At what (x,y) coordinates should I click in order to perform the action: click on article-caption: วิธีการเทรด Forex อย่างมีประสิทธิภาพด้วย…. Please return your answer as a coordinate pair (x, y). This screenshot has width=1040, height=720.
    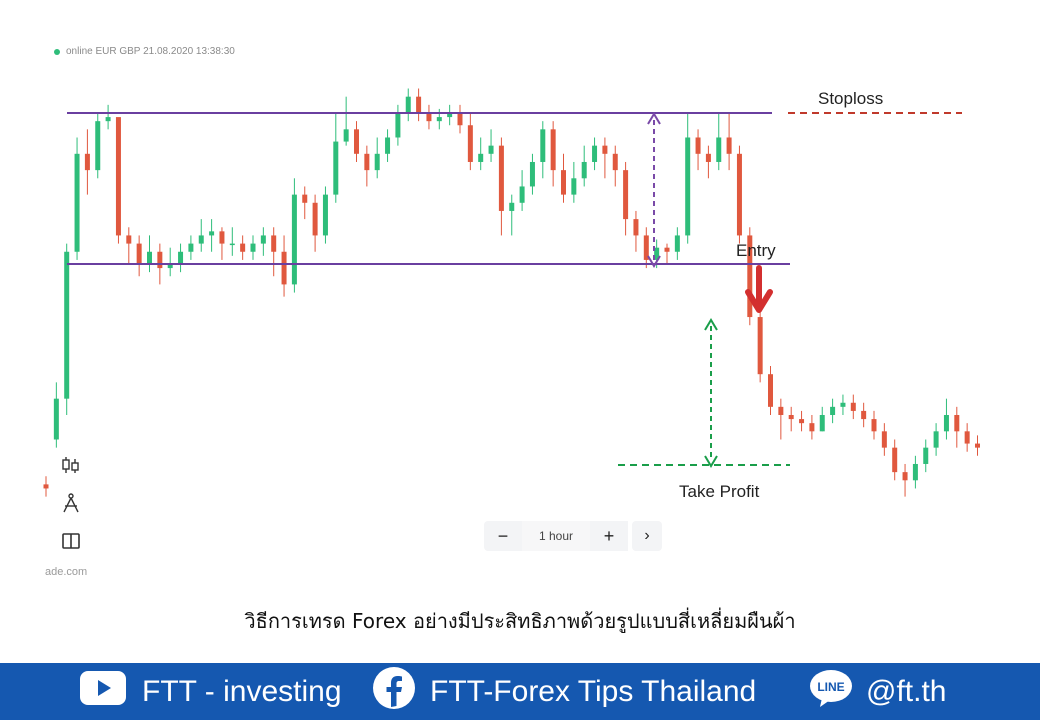
    Looking at the image, I should click on (520, 621).